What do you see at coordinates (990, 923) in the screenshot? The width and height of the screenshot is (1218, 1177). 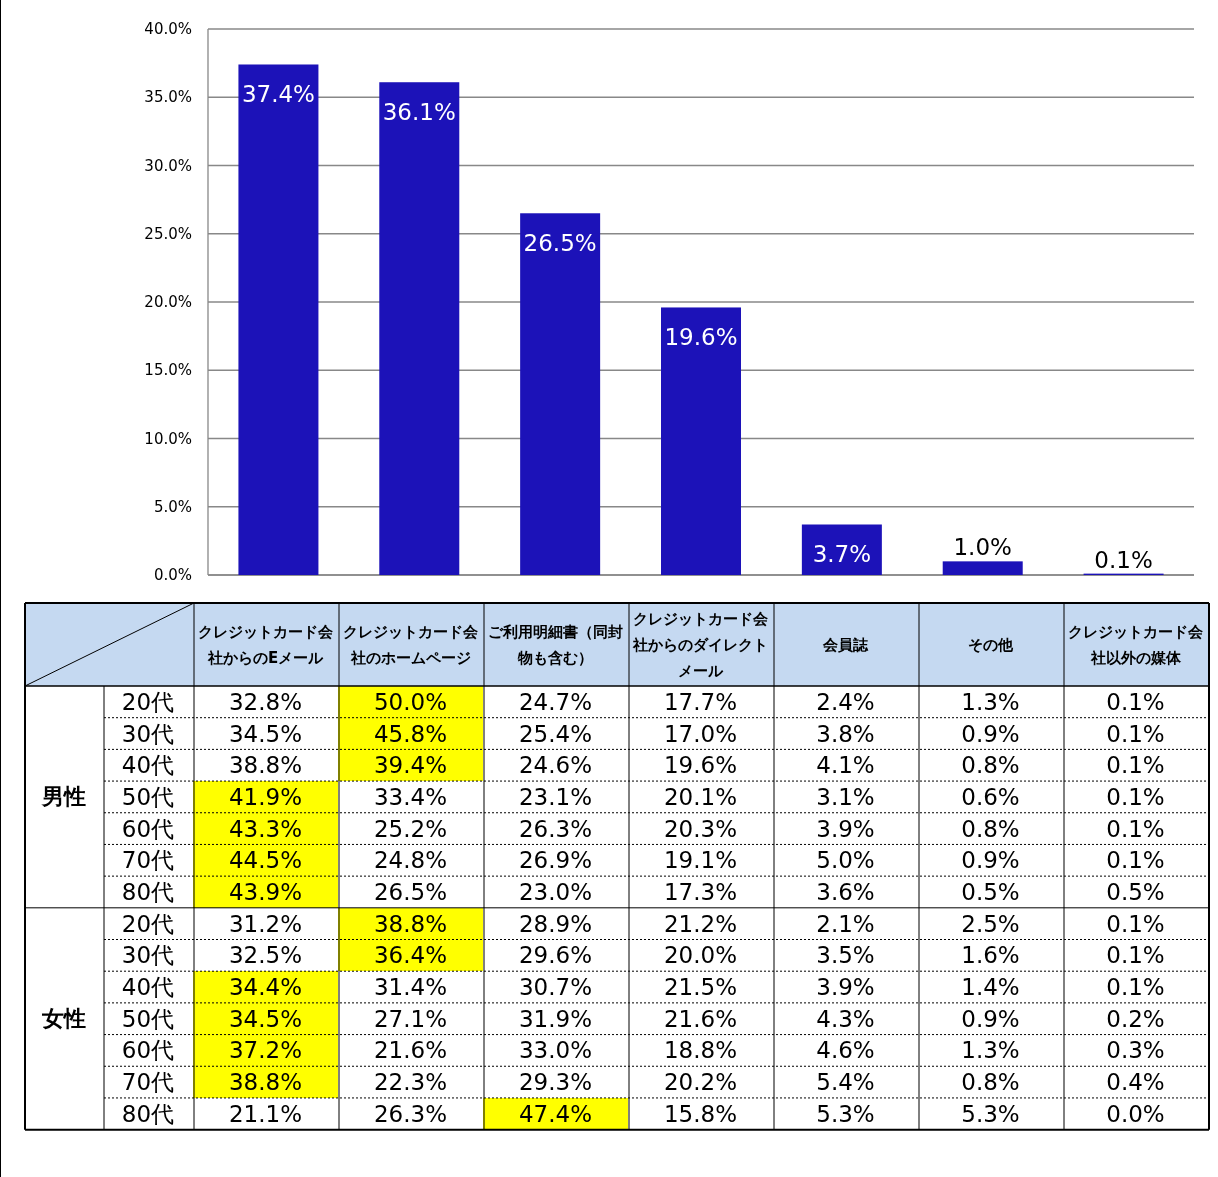 I see `data-label: 2.5%` at bounding box center [990, 923].